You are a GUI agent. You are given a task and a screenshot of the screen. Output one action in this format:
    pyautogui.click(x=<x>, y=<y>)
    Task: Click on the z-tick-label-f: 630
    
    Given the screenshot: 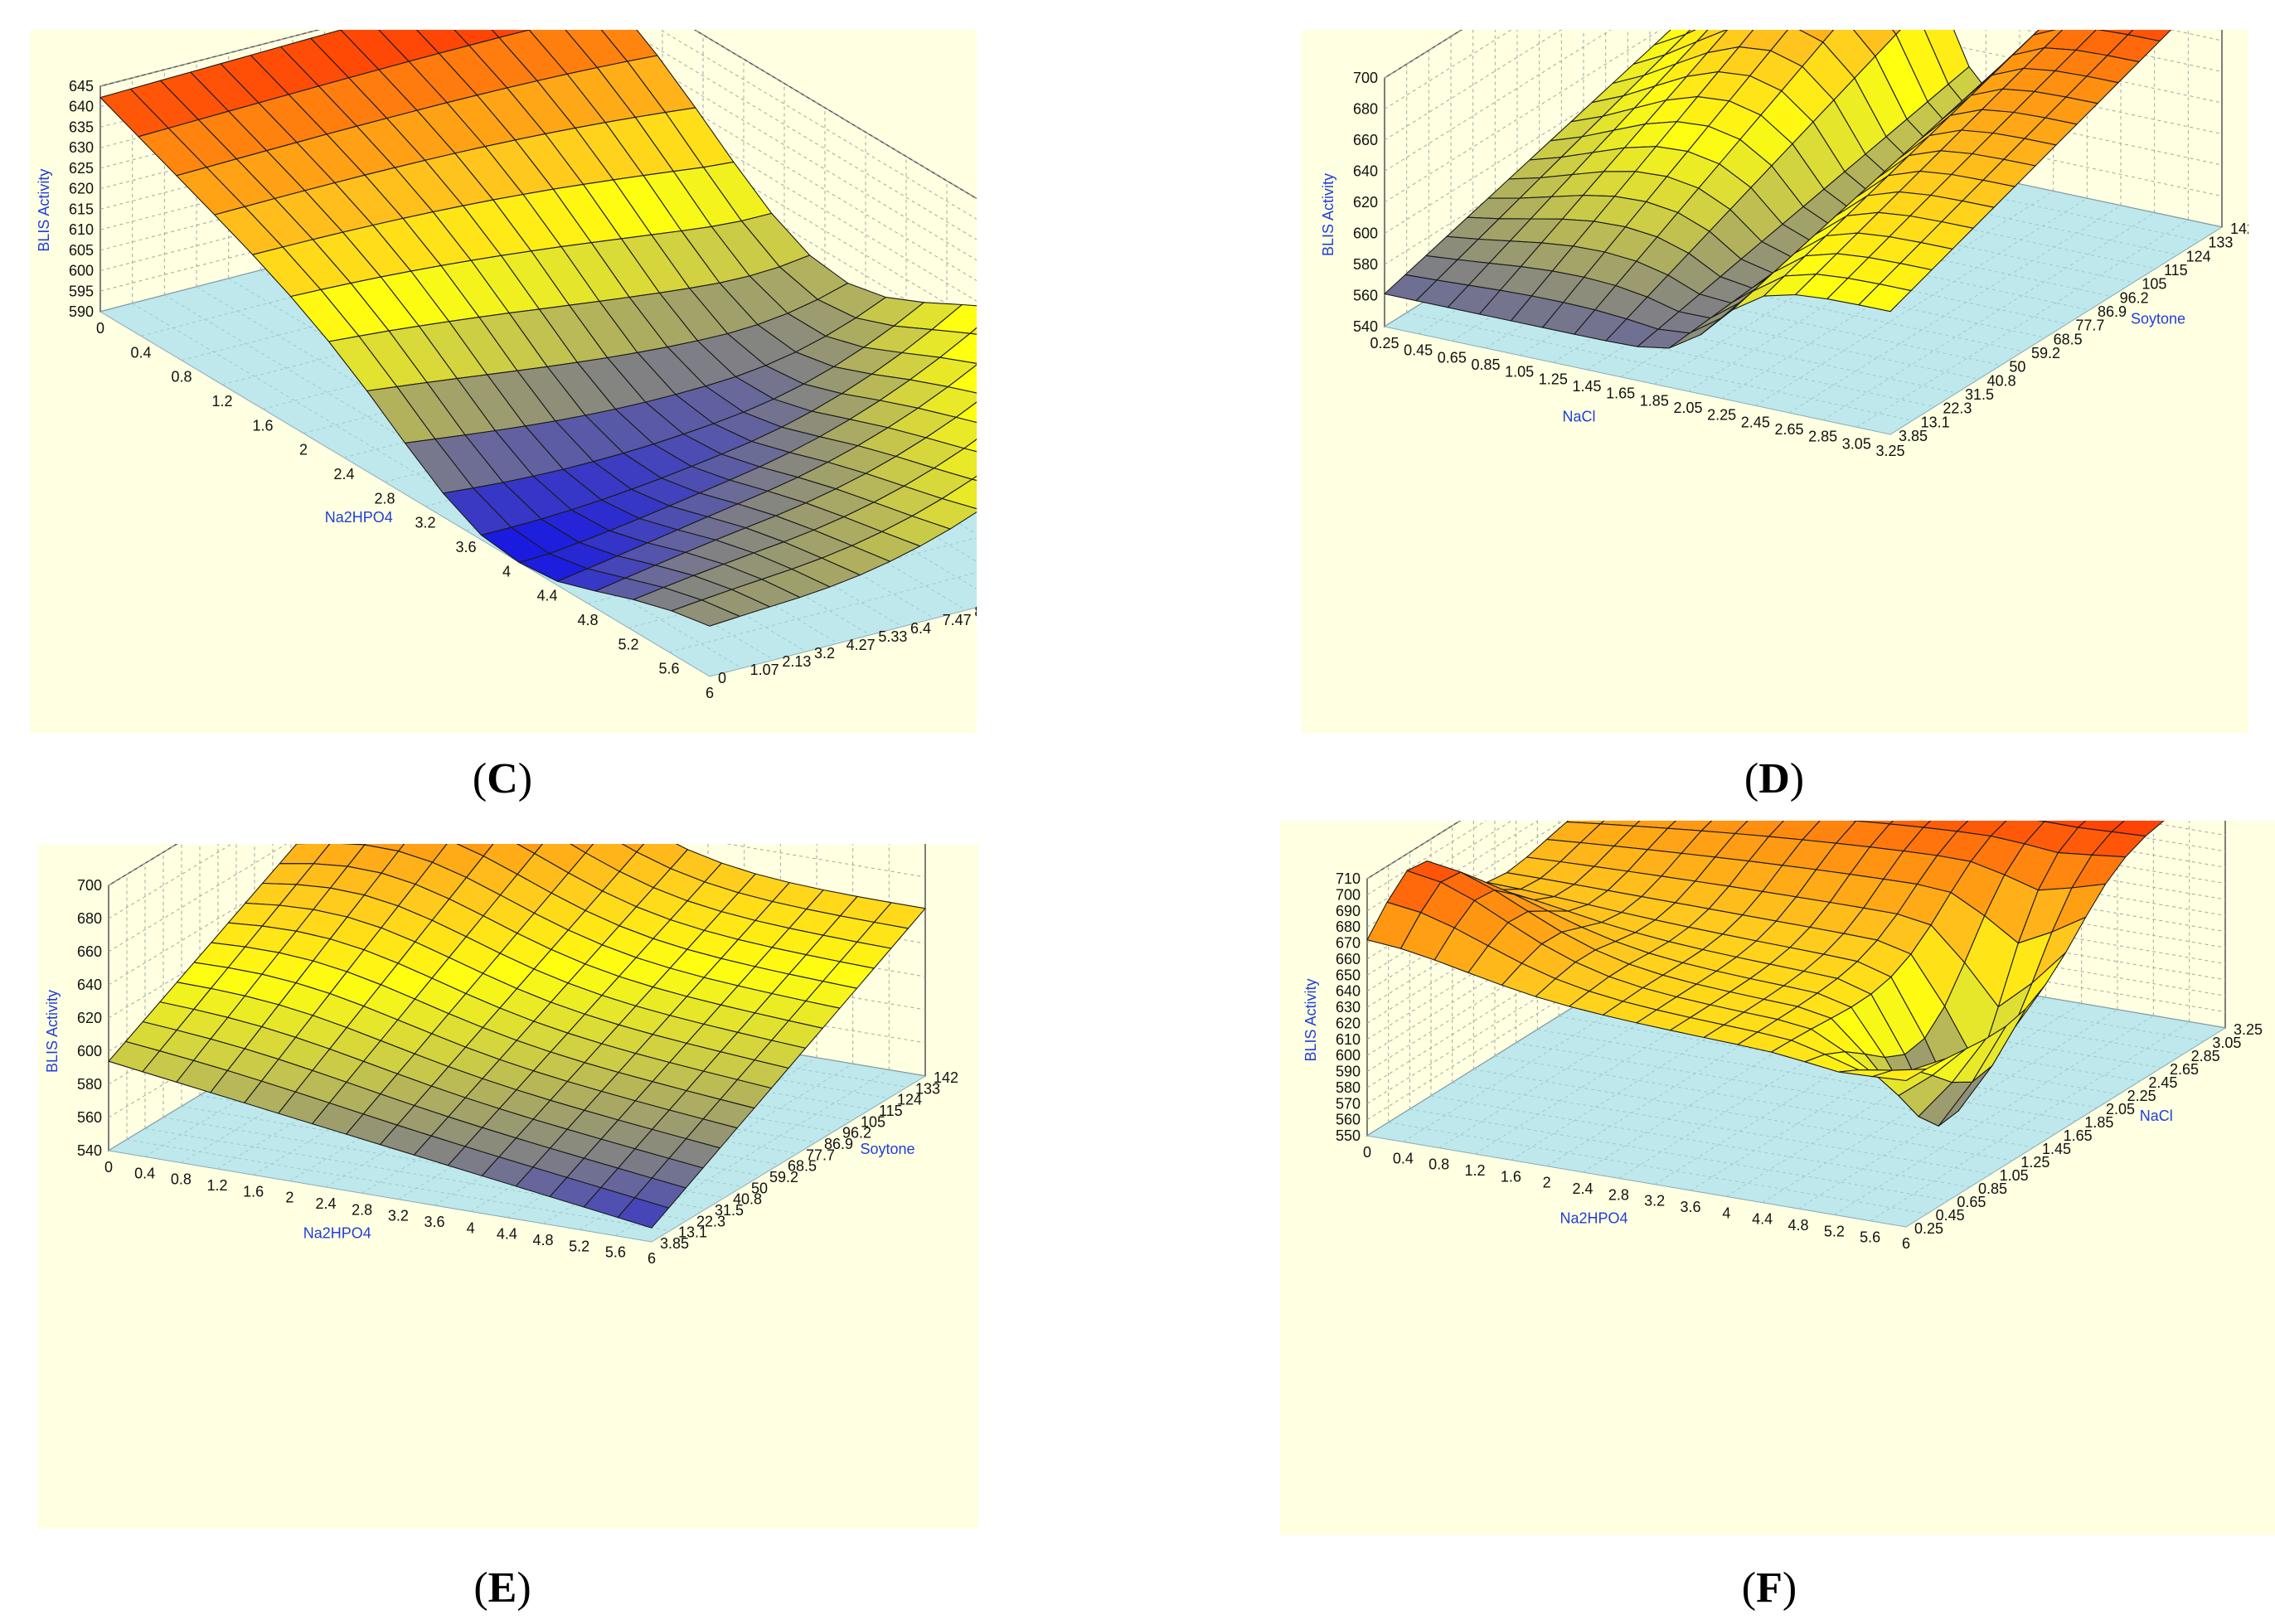 What is the action you would take?
    pyautogui.click(x=1348, y=1007)
    